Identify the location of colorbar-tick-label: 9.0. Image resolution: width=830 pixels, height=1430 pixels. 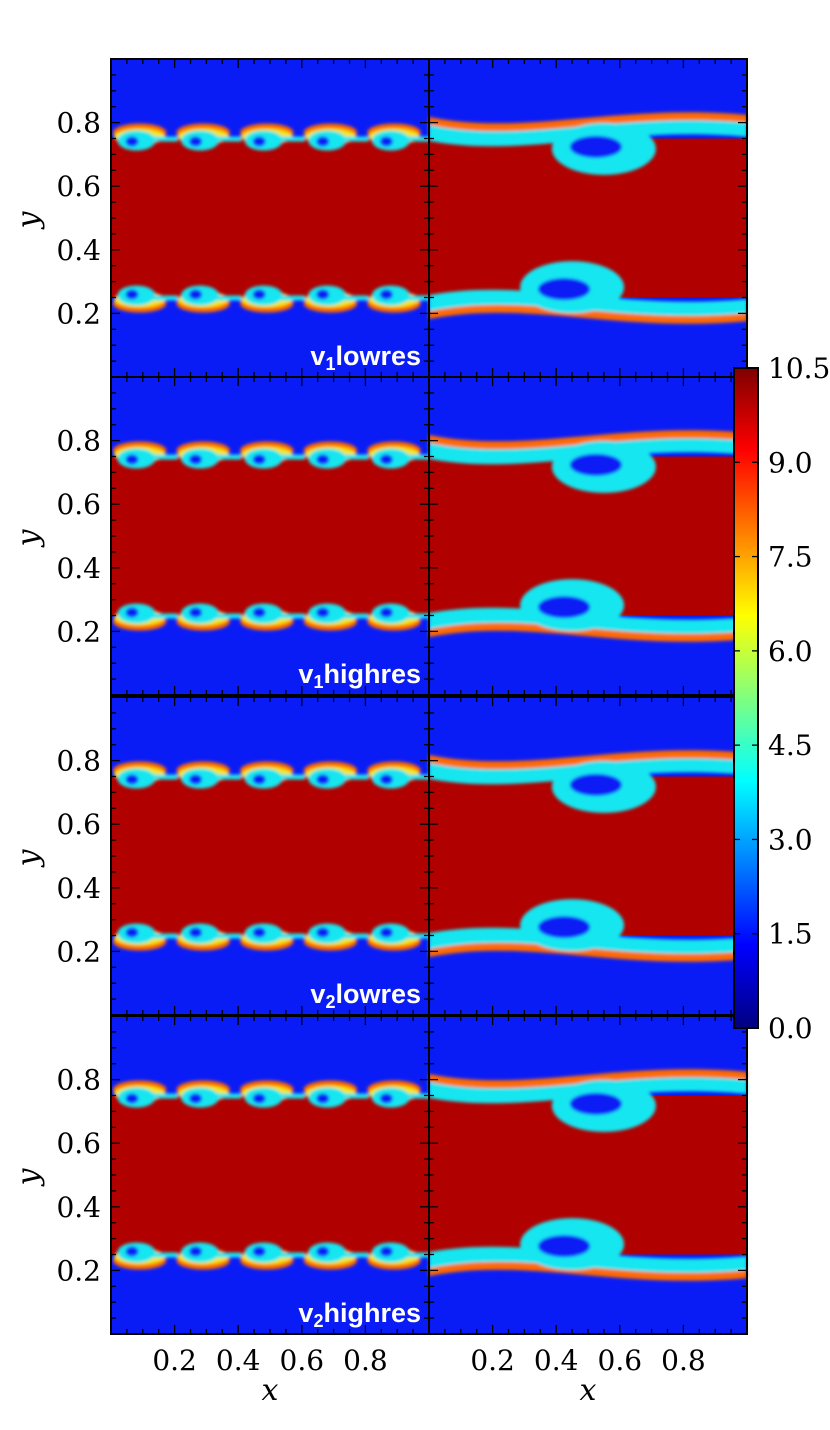
(790, 462).